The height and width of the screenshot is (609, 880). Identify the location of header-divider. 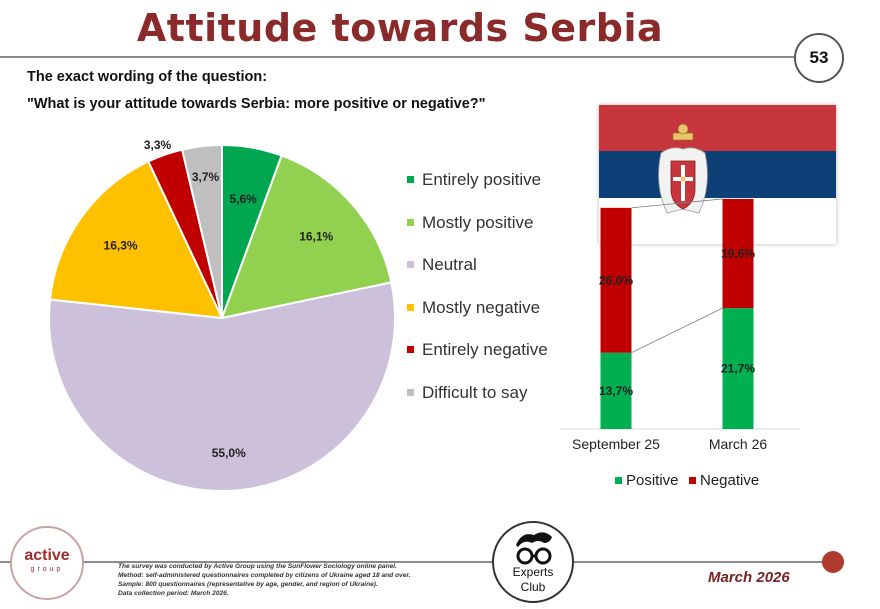
(397, 57).